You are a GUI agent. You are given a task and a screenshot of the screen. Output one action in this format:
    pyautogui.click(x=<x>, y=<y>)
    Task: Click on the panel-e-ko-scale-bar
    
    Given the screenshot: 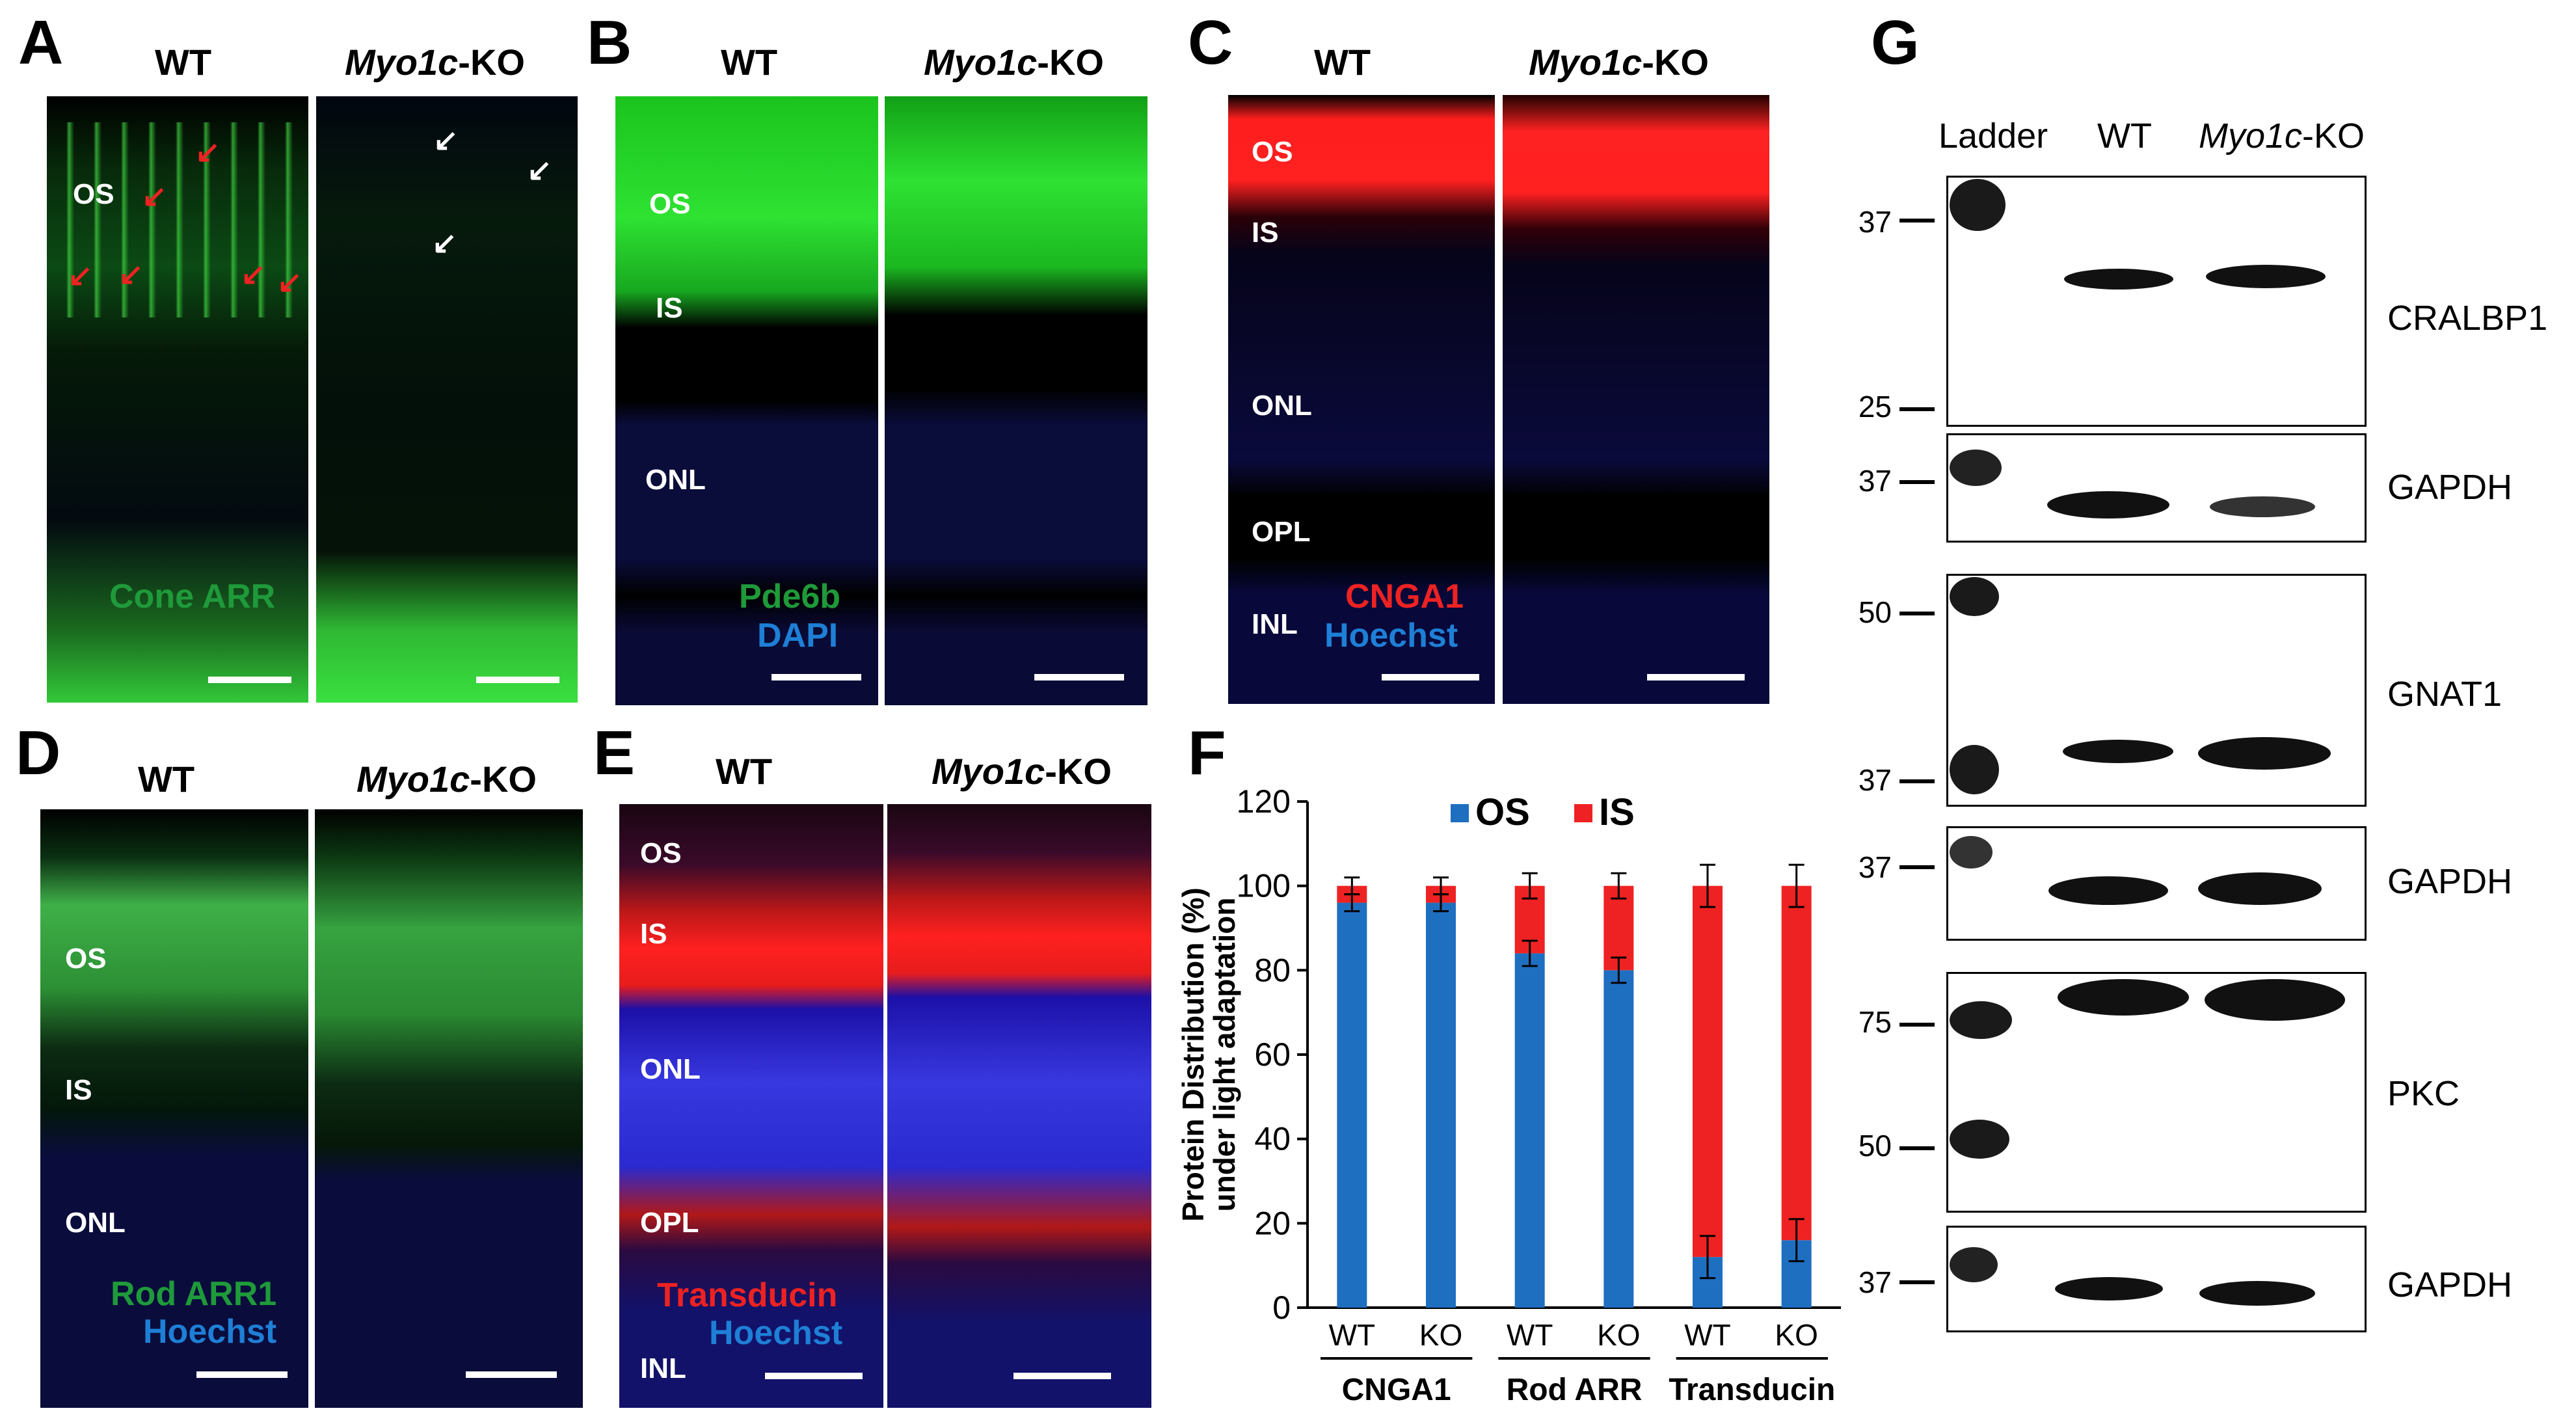 What is the action you would take?
    pyautogui.click(x=1062, y=1376)
    